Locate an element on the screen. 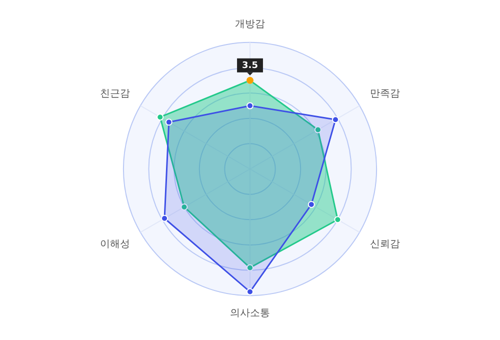 Image resolution: width=500 pixels, height=340 pixels. spoke-label: 이해성 is located at coordinates (115, 244).